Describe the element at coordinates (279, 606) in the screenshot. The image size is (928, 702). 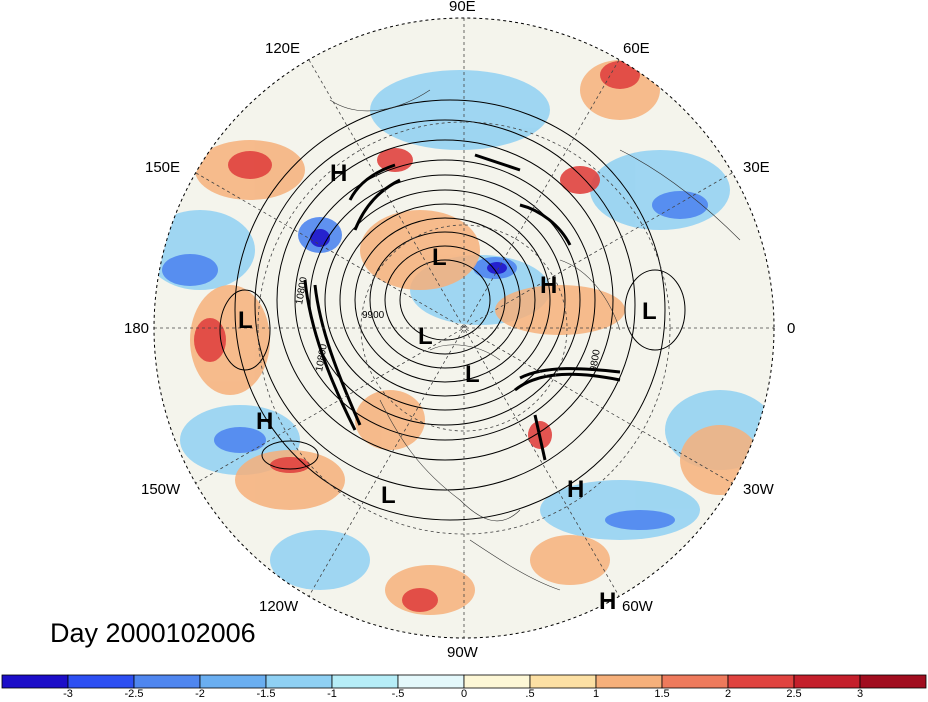
I see `lon-label-120w: 120W` at that location.